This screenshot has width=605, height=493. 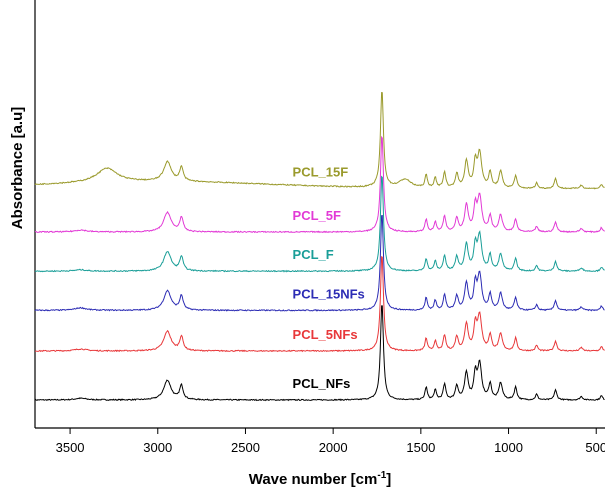 I want to click on series-label-pcl-nfs: PCL_NFs, so click(x=322, y=383).